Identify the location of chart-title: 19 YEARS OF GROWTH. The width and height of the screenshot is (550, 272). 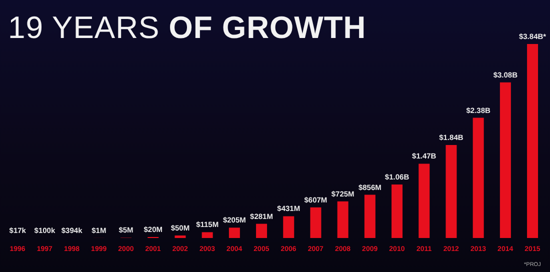
(187, 27).